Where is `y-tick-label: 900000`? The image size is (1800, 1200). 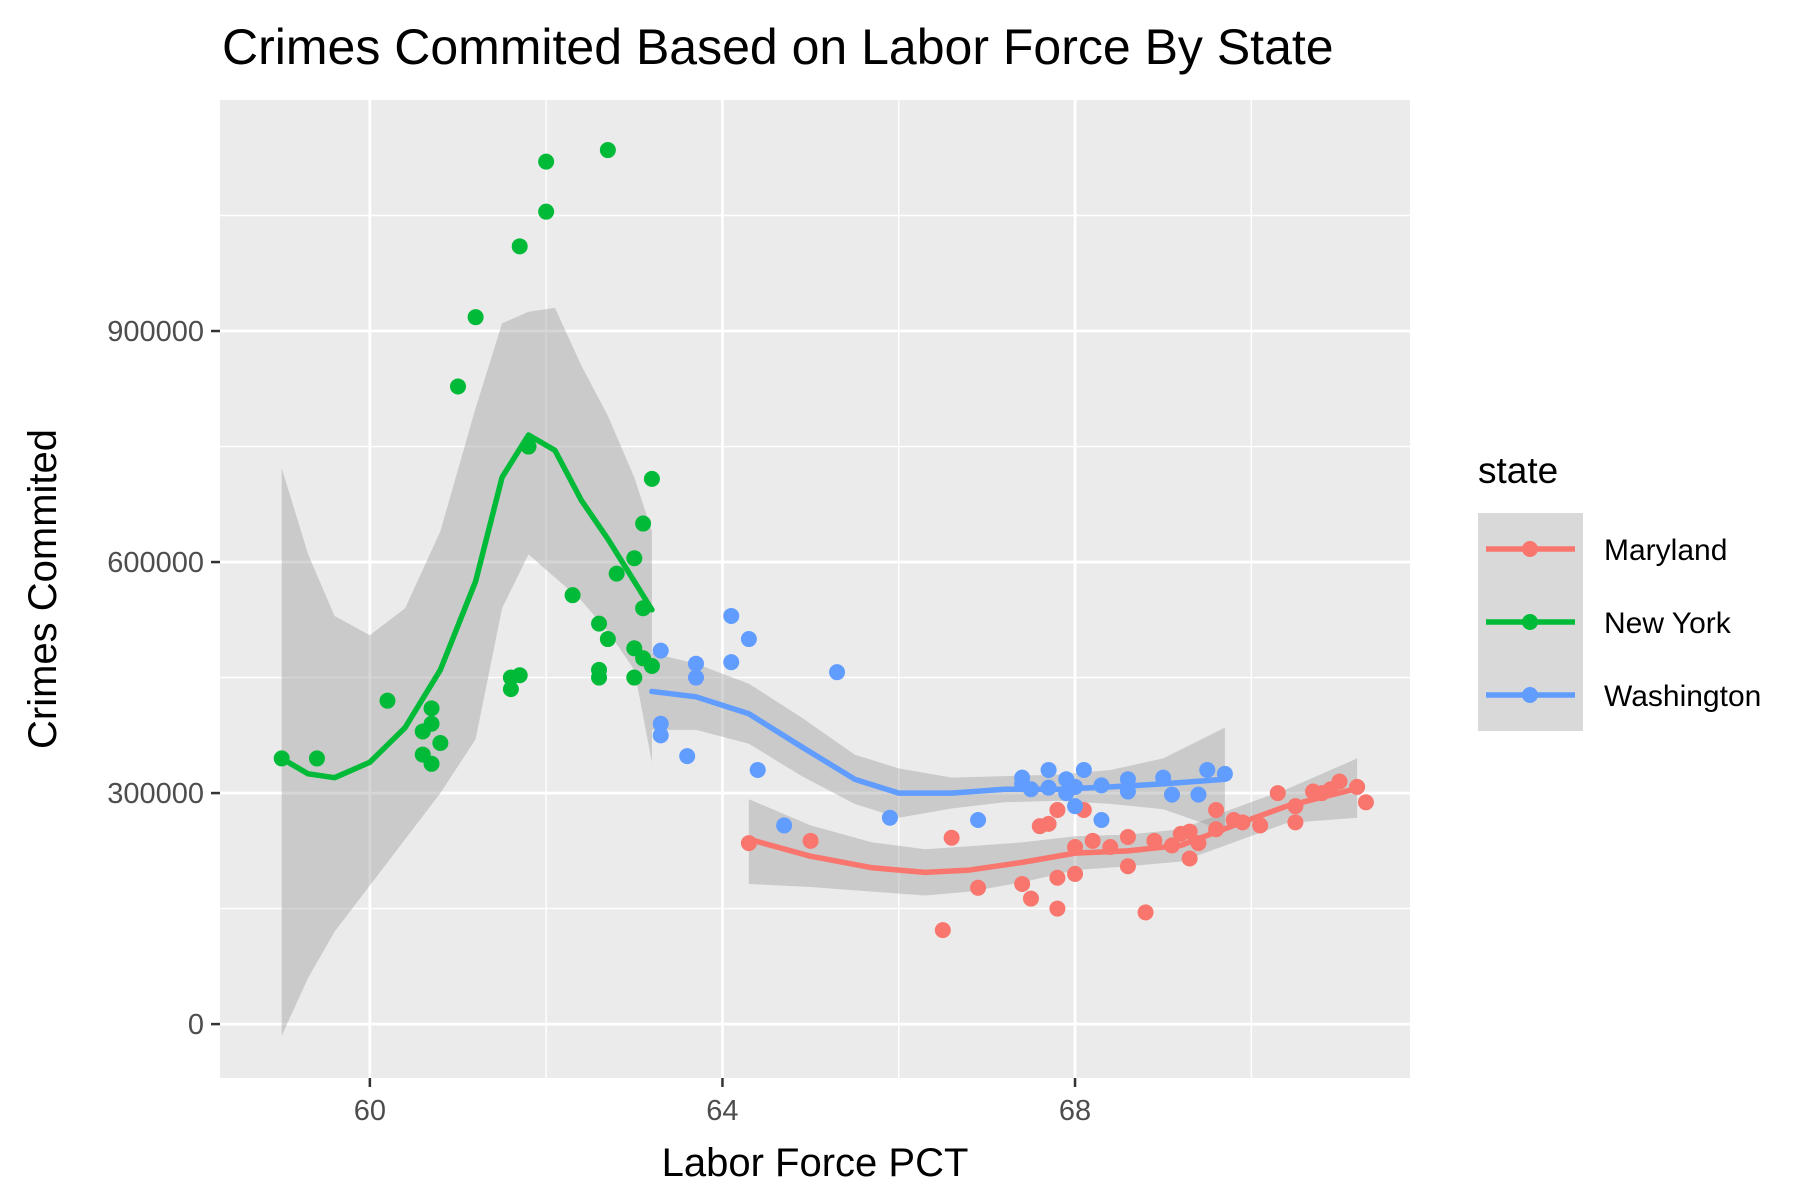
y-tick-label: 900000 is located at coordinates (155, 332).